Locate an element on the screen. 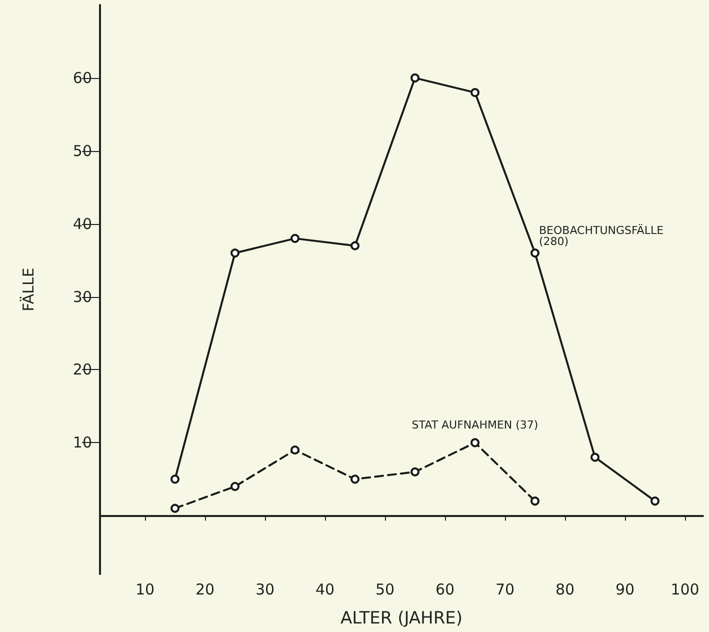 The width and height of the screenshot is (709, 632). x-tick-label: 40 is located at coordinates (325, 589).